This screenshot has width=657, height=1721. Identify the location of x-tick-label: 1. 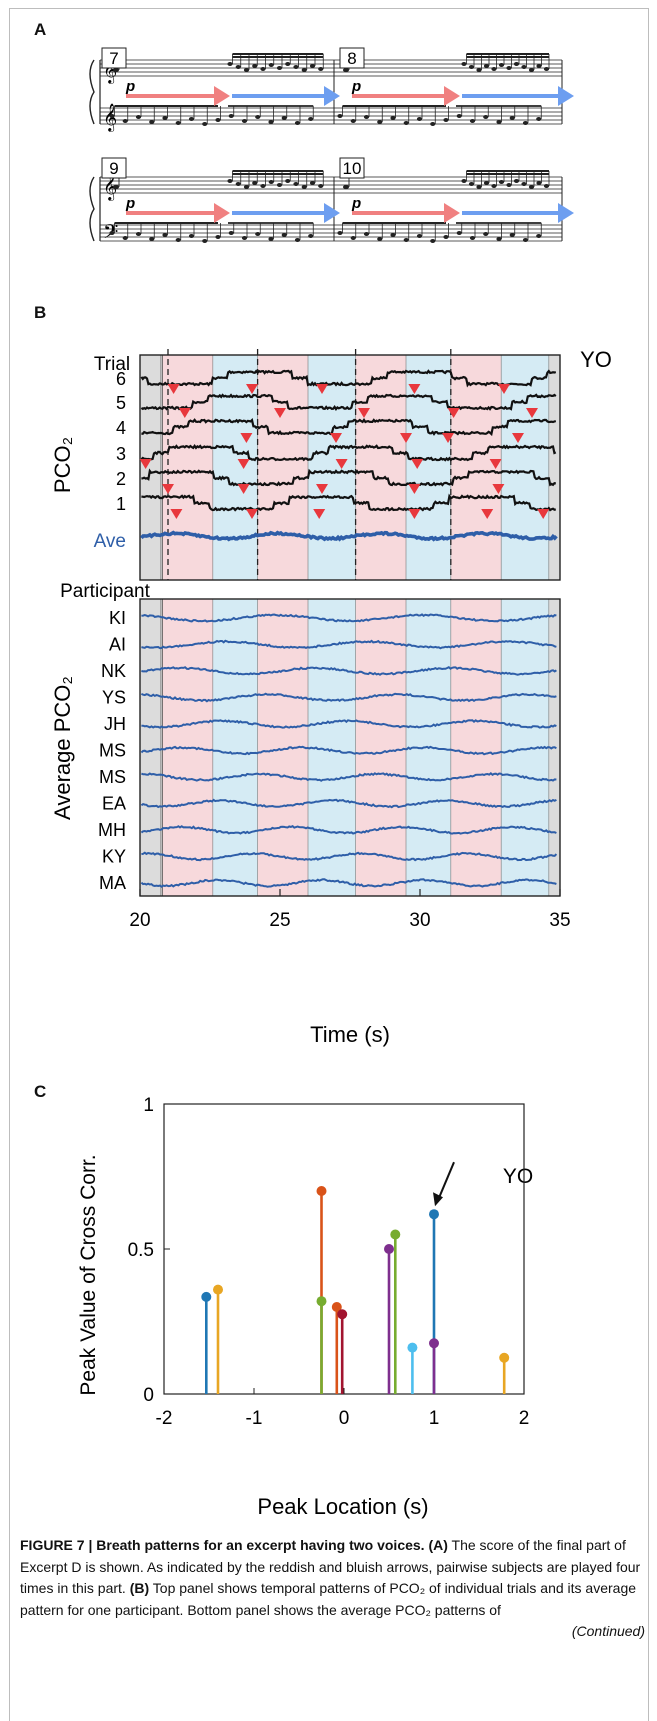
(434, 1418).